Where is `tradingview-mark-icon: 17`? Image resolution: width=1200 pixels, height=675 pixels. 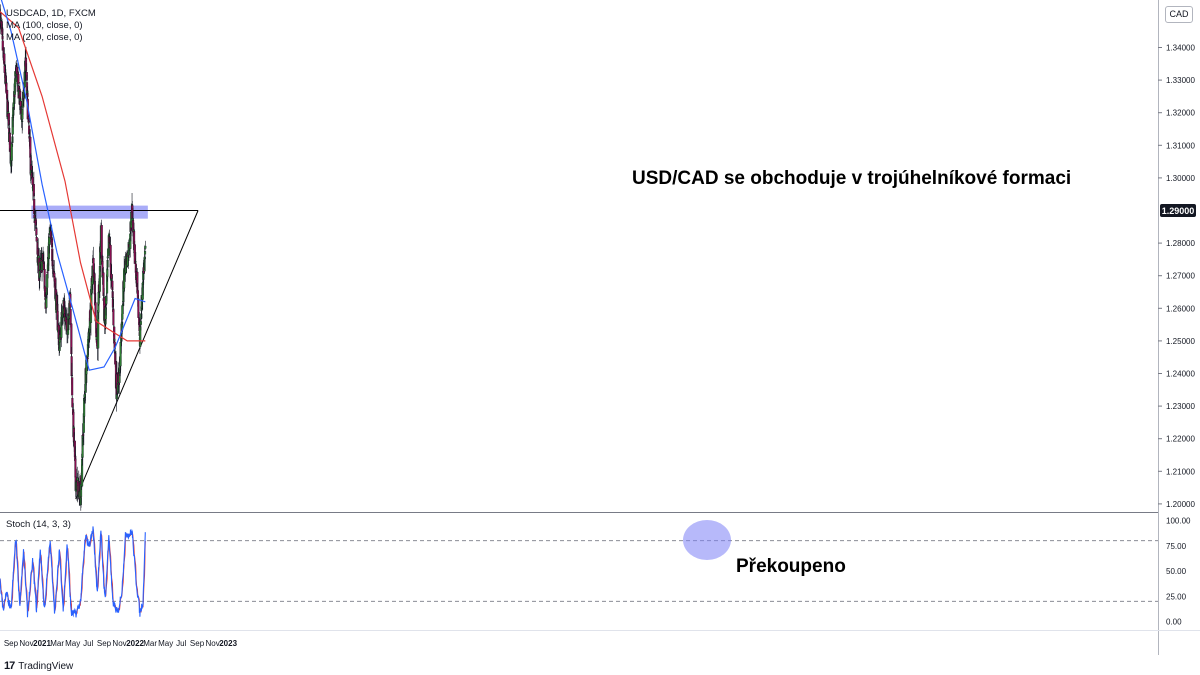 tradingview-mark-icon: 17 is located at coordinates (9, 666).